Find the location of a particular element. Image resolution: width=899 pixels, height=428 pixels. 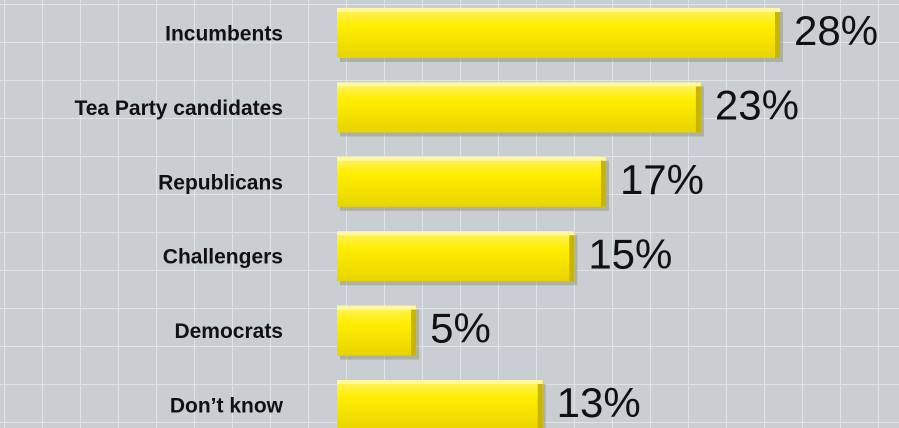

value-label: 13% is located at coordinates (599, 402).